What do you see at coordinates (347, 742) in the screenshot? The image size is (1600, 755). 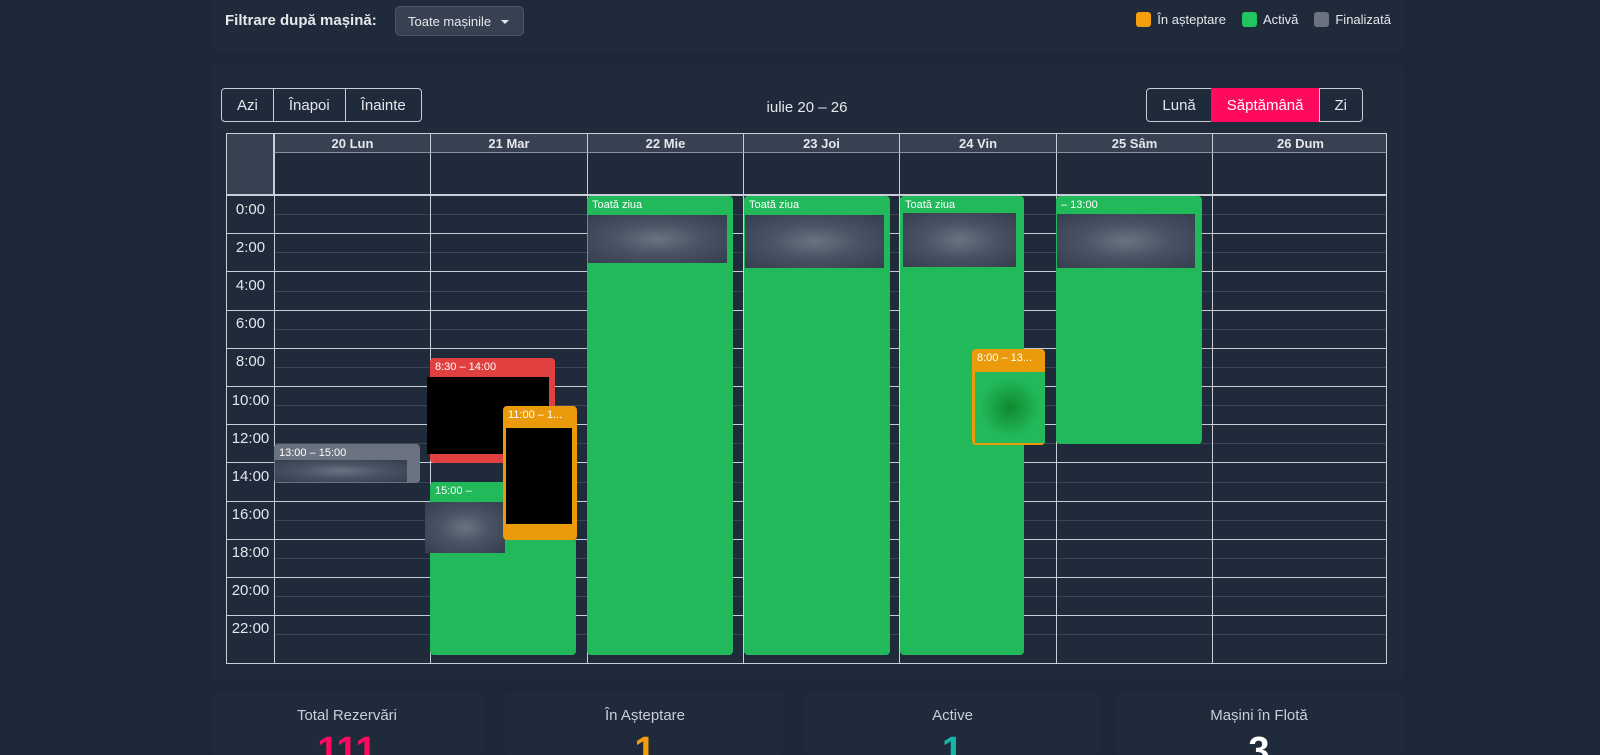 I see `stat-value-total: 111` at bounding box center [347, 742].